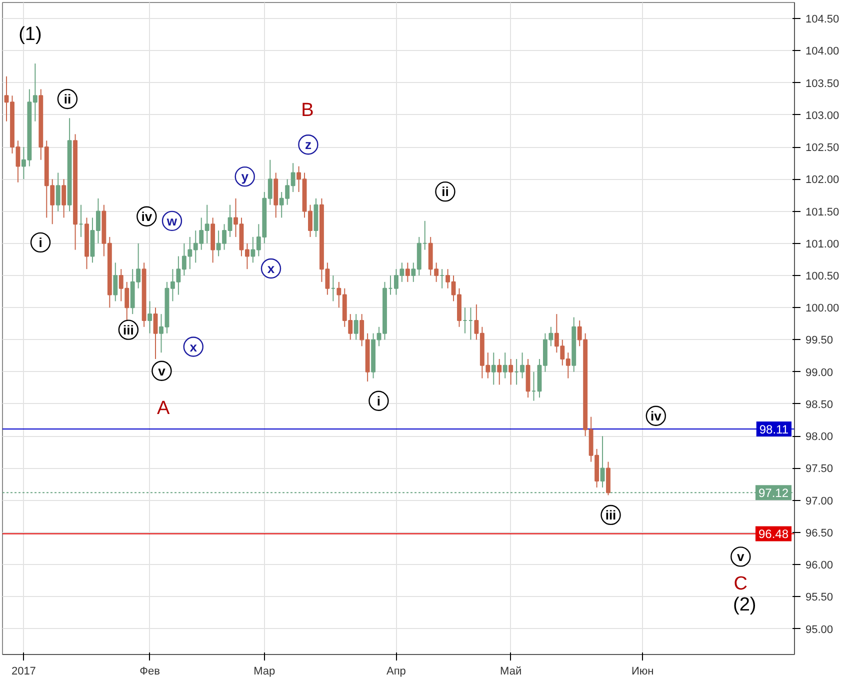 This screenshot has width=842, height=680. I want to click on y-tick-label: 100.50, so click(823, 276).